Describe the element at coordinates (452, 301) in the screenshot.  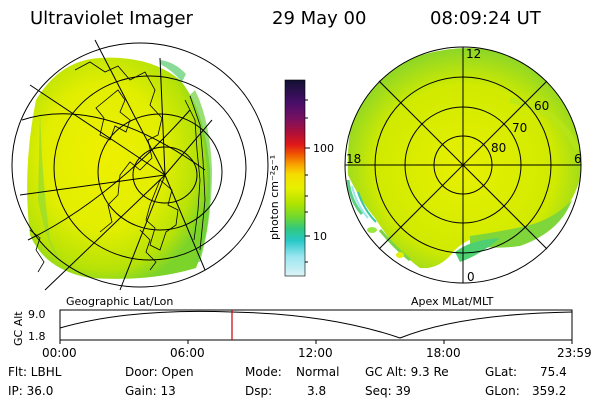
I see `apex-caption: Apex MLat/MLT` at that location.